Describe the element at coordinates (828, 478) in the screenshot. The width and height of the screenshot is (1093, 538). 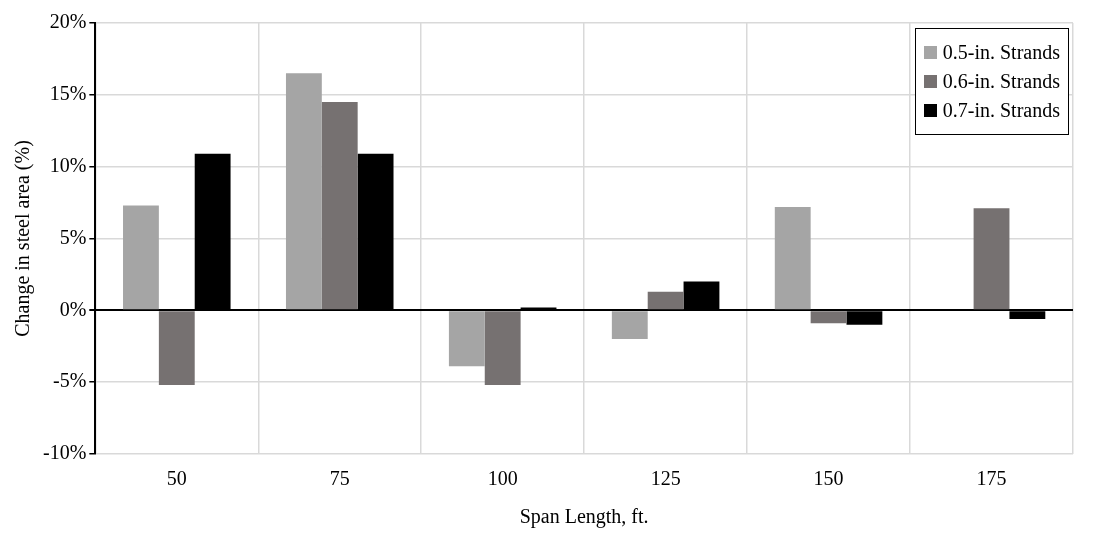
I see `x-tick-label: 150` at that location.